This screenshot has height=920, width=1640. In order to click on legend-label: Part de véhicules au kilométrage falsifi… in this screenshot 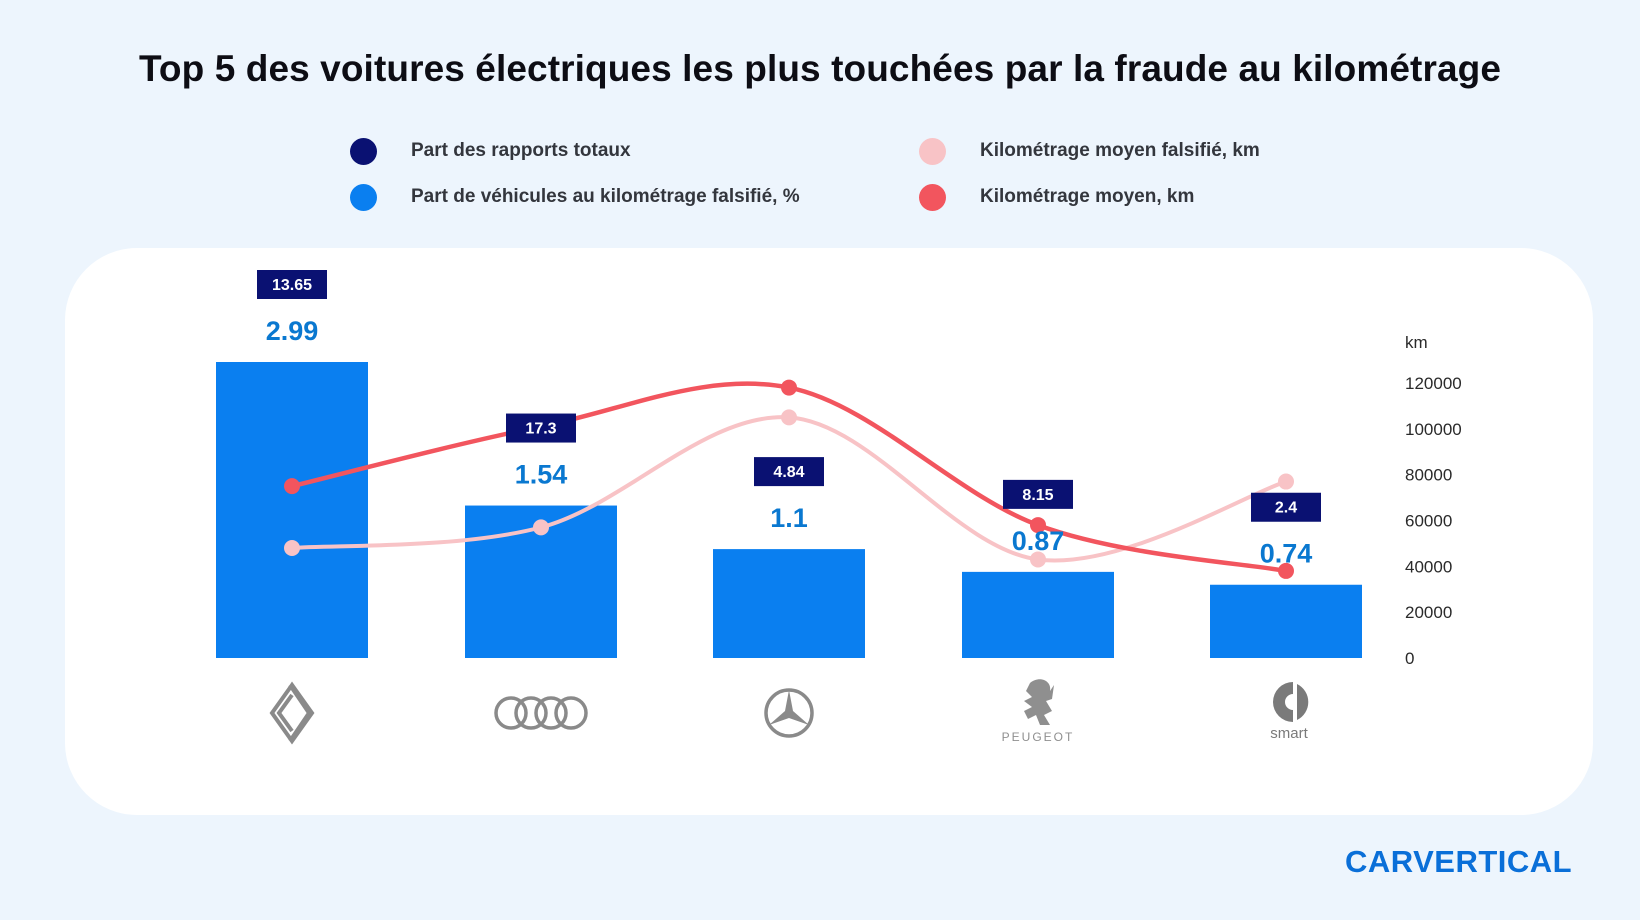, I will do `click(605, 196)`.